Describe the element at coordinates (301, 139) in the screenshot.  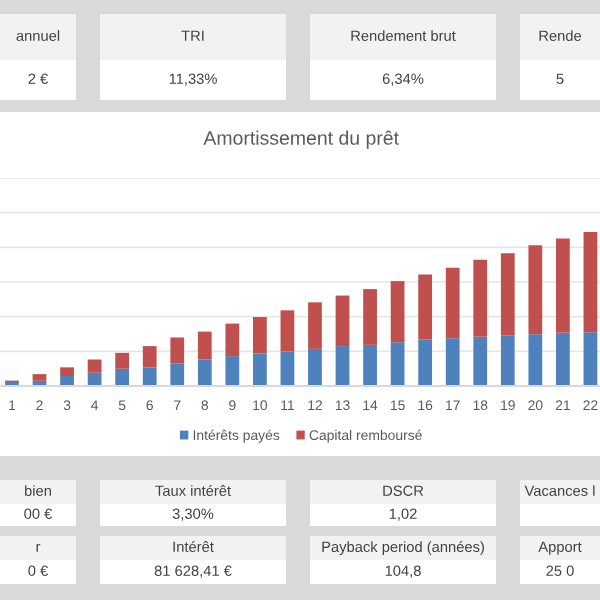
I see `chart-title: Amortissement du prêt` at that location.